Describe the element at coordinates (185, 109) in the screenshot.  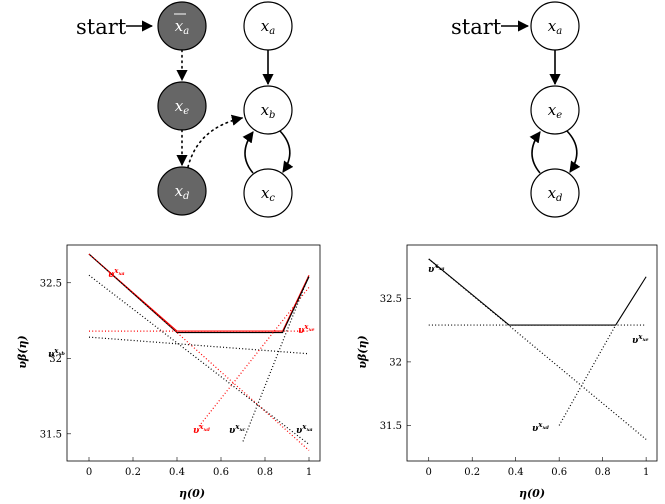
I see `left-state-diagram: start xa xe xd xa xb xc` at that location.